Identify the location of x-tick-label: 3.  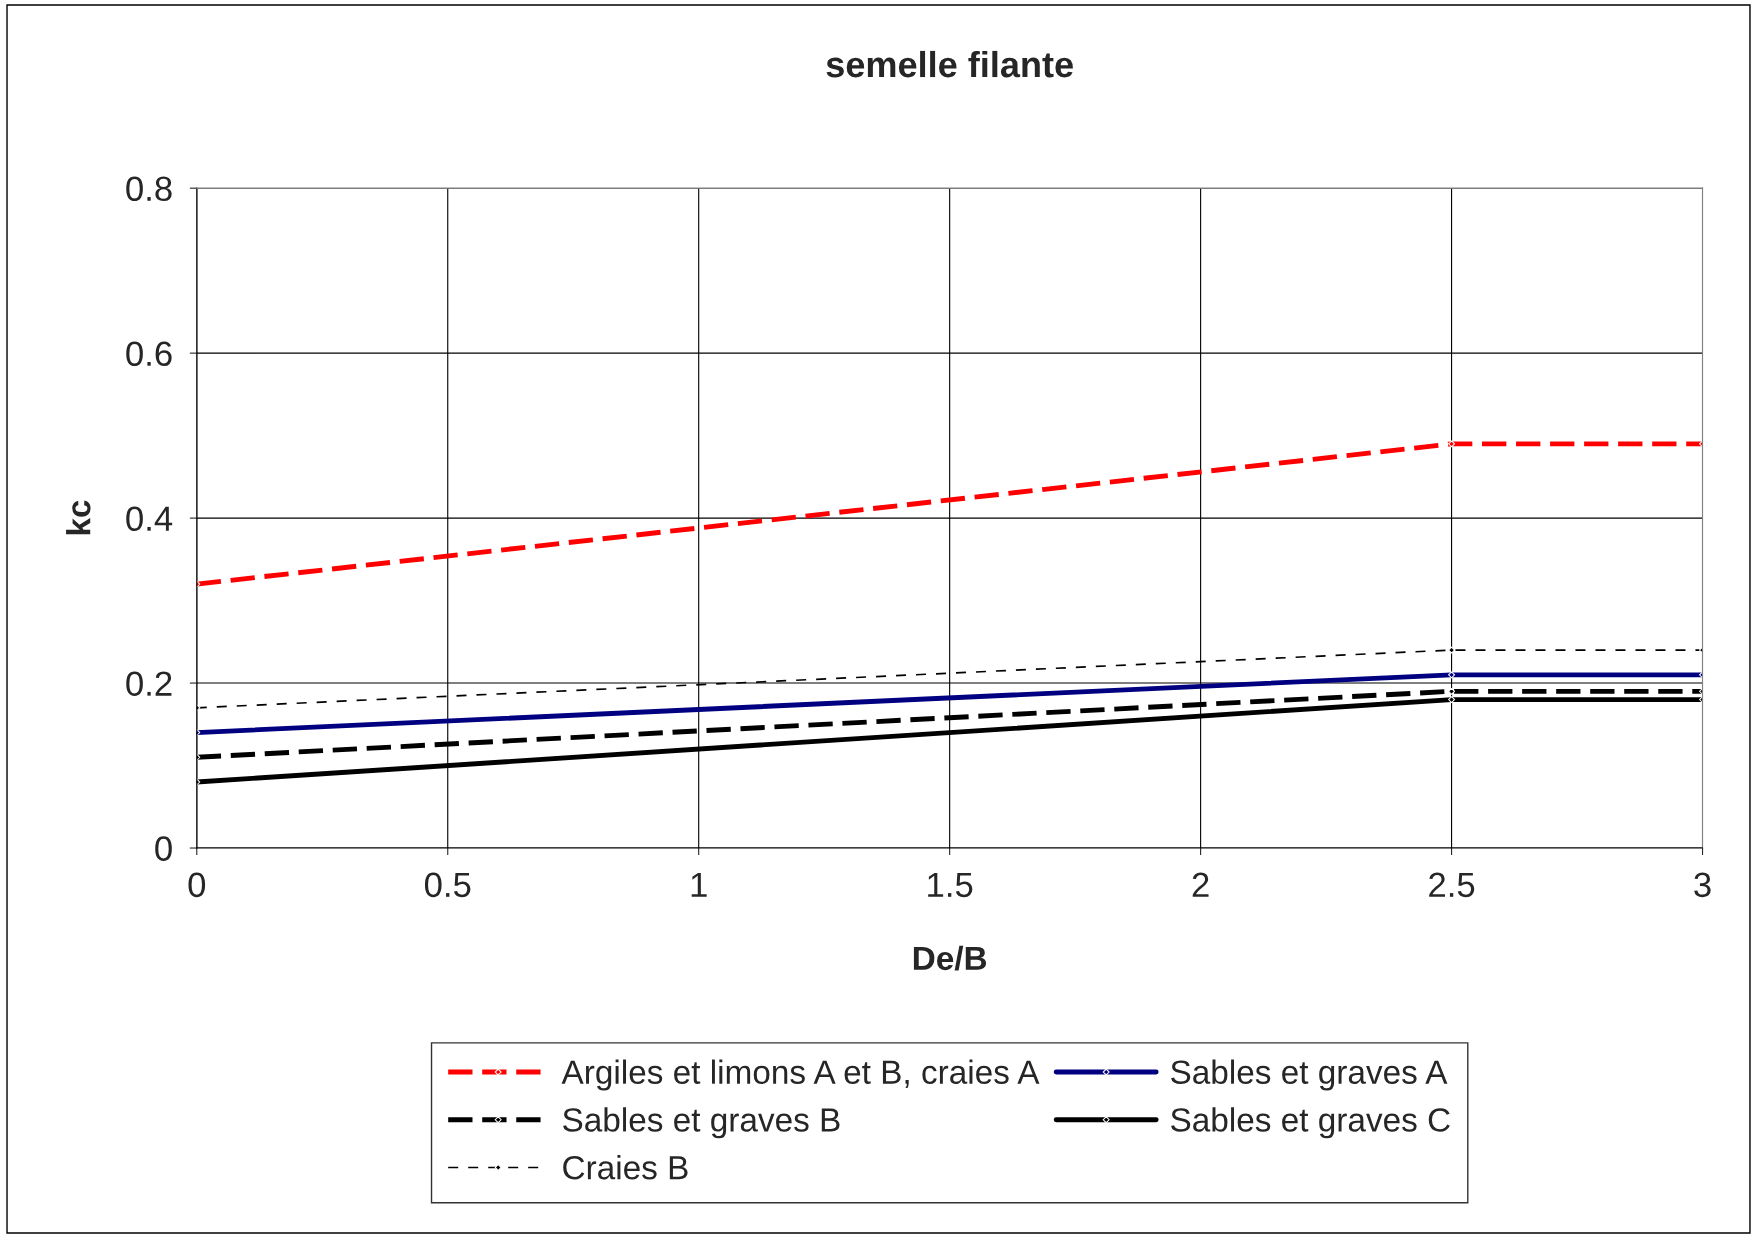
(1702, 885).